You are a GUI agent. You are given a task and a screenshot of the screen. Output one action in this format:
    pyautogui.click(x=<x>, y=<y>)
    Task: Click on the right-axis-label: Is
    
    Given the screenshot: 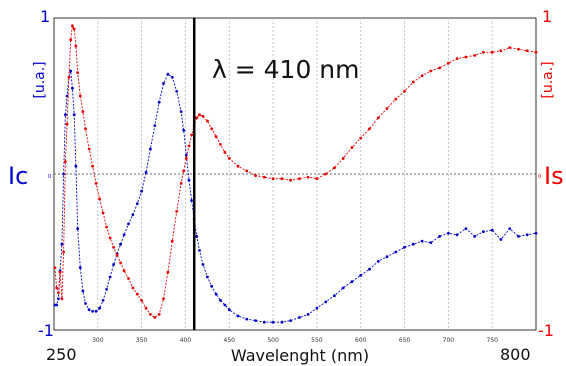 What is the action you would take?
    pyautogui.click(x=554, y=176)
    